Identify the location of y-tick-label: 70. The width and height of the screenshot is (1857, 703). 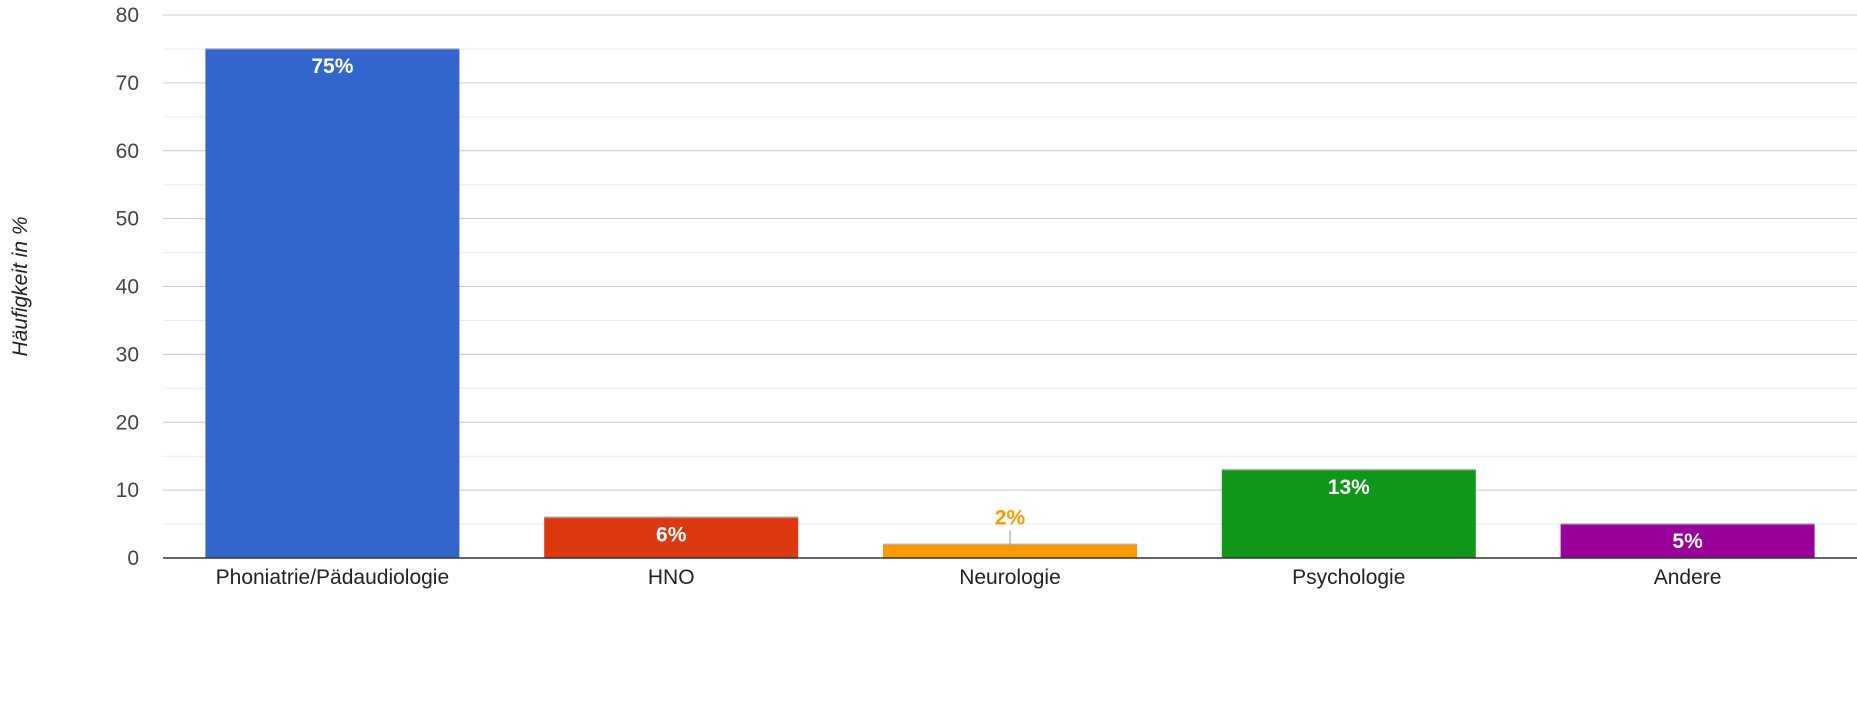
(127, 83).